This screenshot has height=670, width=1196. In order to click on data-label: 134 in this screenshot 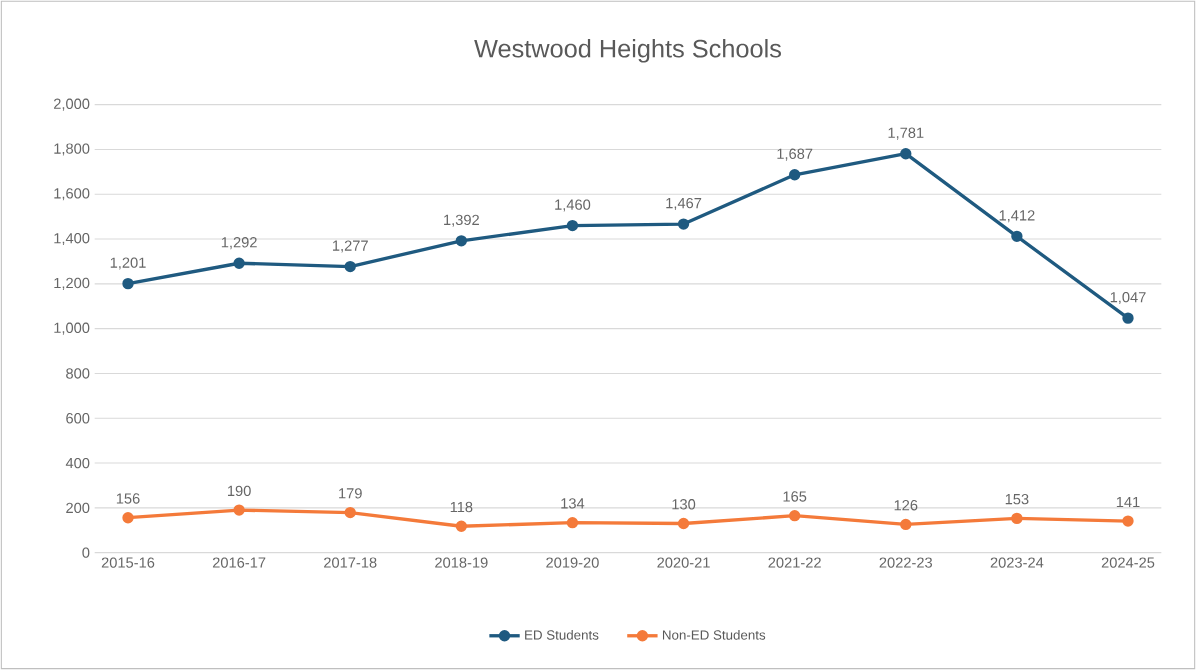, I will do `click(573, 503)`.